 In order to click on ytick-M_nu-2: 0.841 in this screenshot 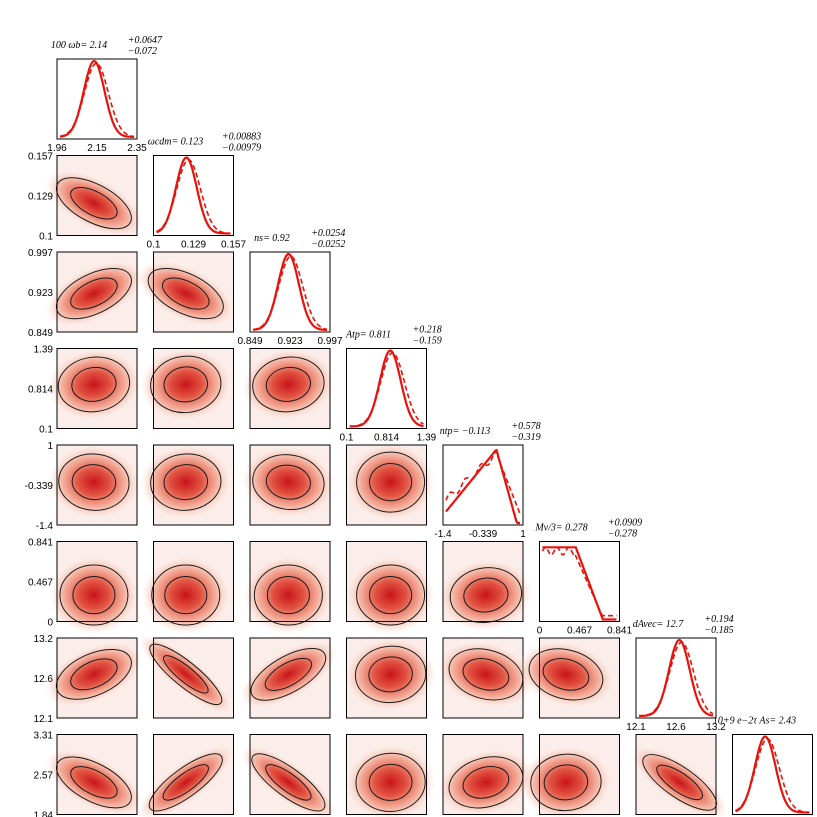, I will do `click(40, 543)`.